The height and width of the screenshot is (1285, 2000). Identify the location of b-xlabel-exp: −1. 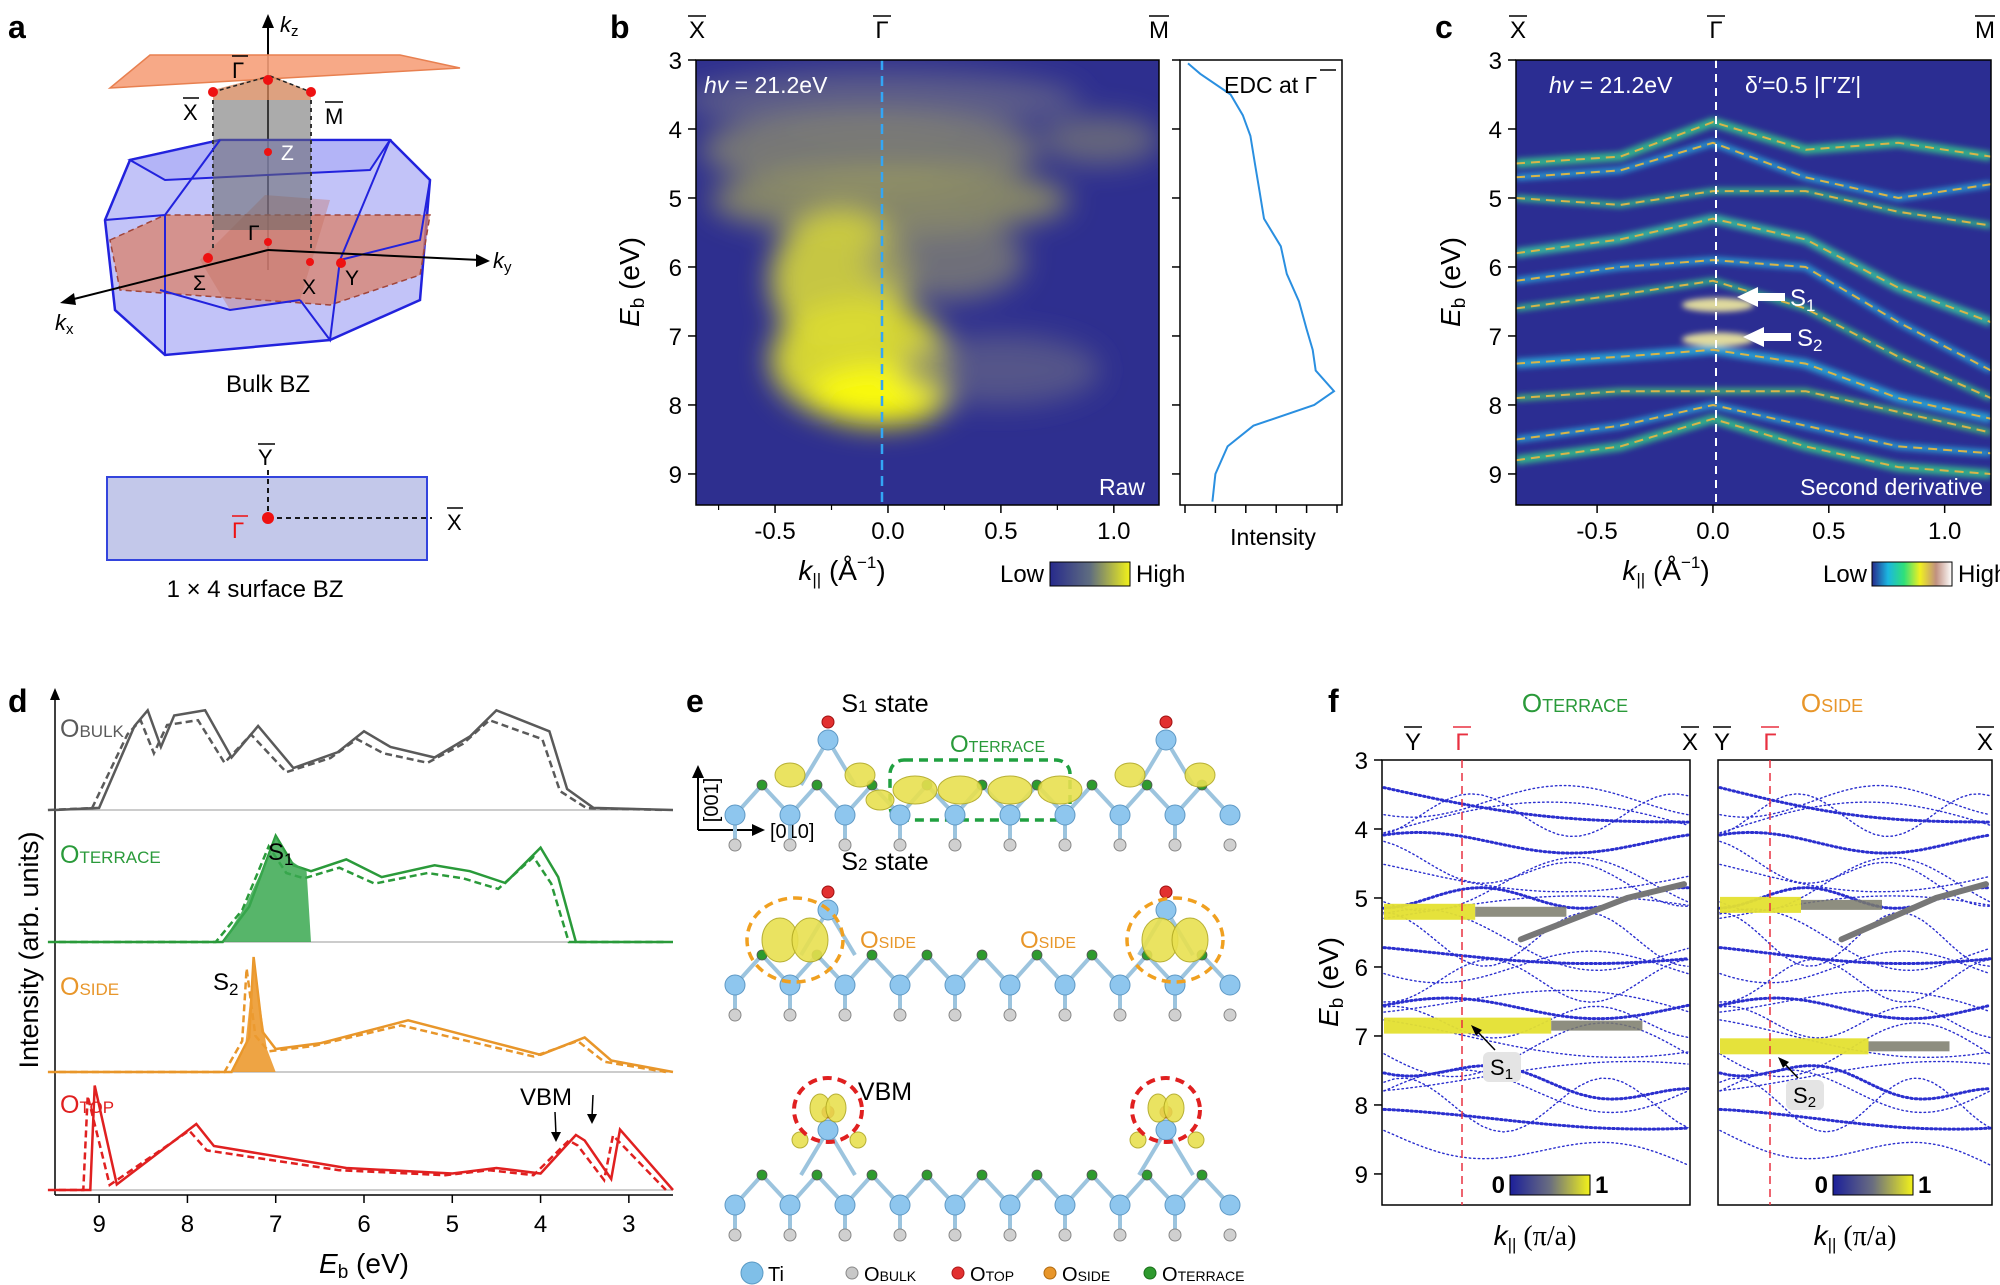
(866, 562).